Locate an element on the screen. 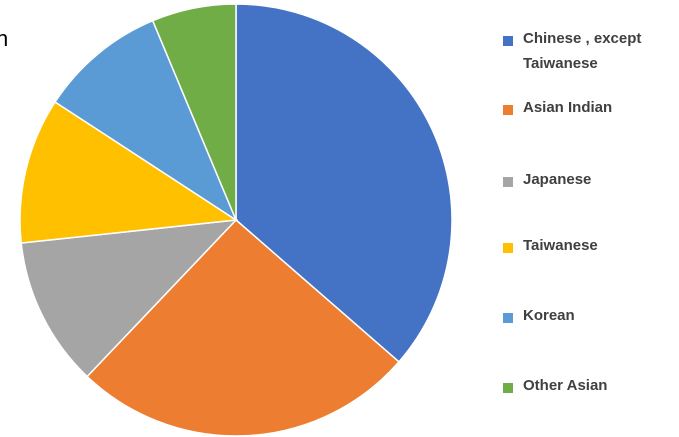 The width and height of the screenshot is (679, 437). legend-label: Korean is located at coordinates (549, 315).